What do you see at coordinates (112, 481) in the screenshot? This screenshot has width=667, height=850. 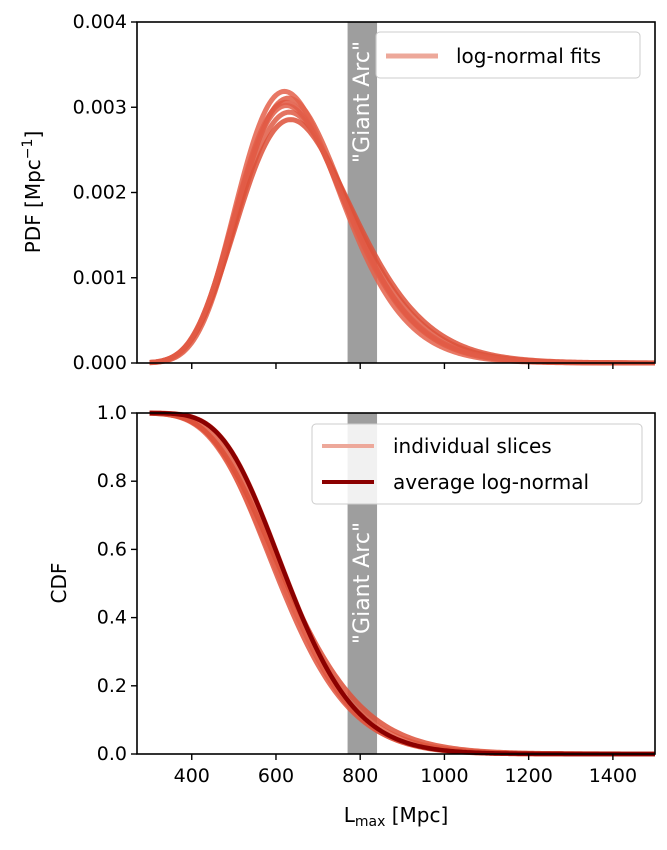 I see `y-tick-label: 0.8` at bounding box center [112, 481].